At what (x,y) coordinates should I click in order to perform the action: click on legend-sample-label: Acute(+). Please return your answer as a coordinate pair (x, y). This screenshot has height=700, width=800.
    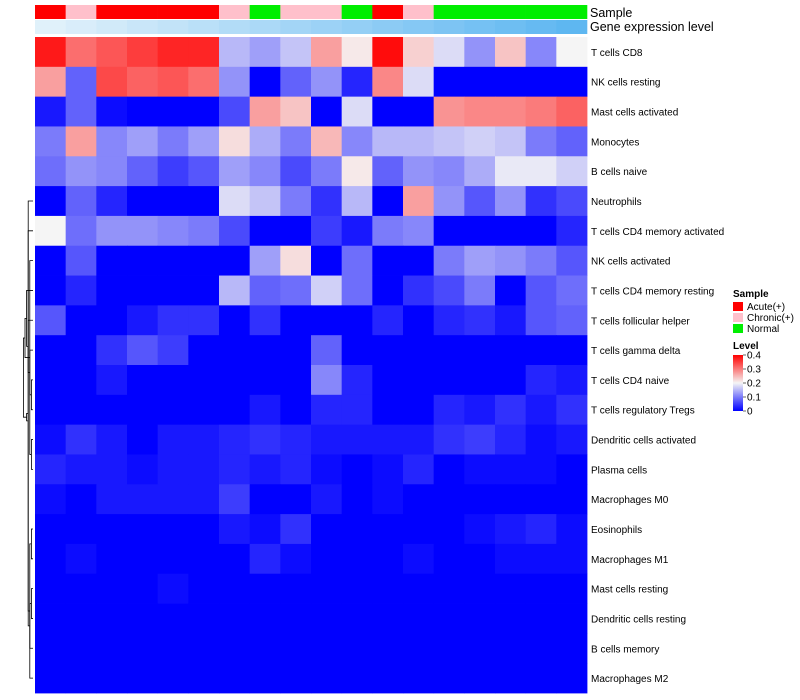
    Looking at the image, I should click on (766, 307).